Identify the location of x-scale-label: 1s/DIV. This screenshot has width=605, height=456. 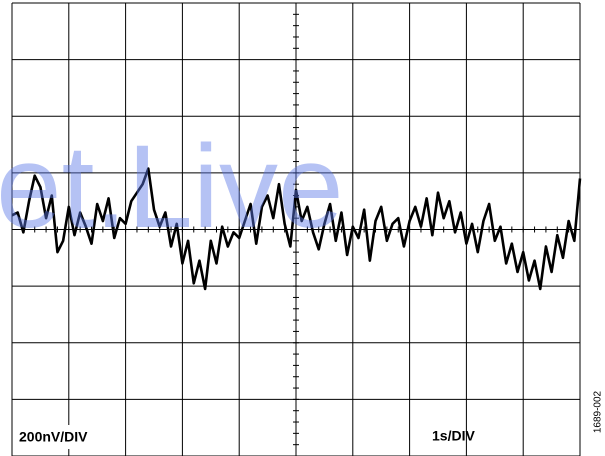
(453, 436).